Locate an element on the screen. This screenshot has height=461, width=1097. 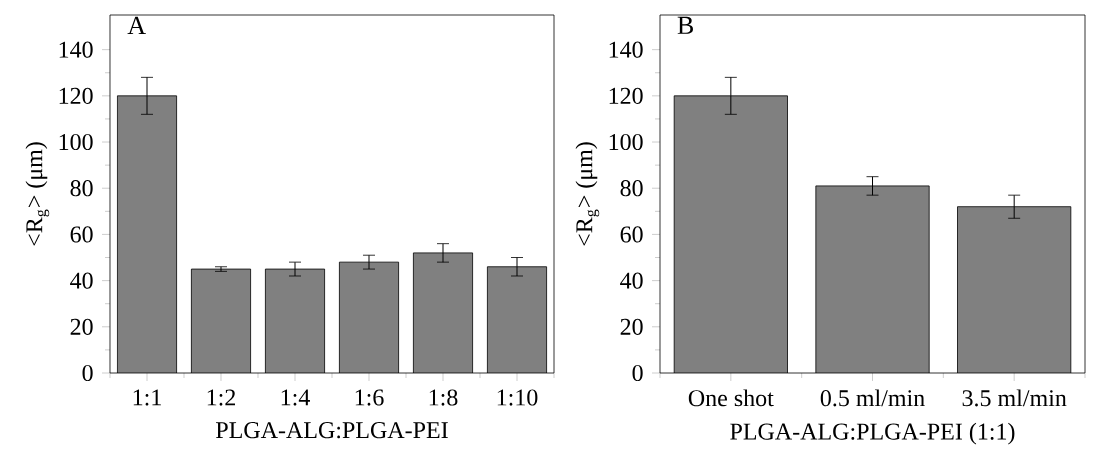
x-axis-title: PLGA-ALG:PLGA-PEI is located at coordinates (332, 430).